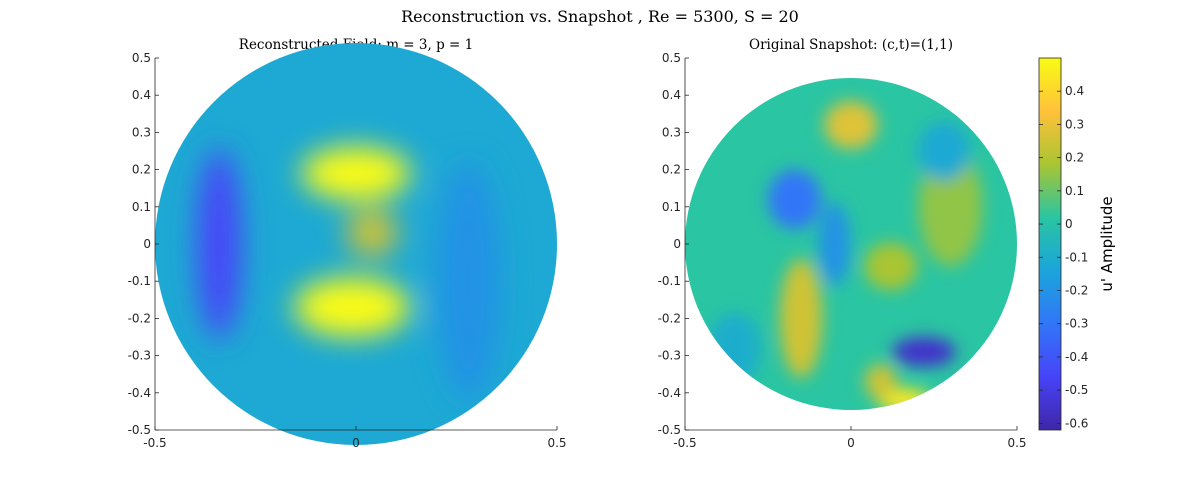  Describe the element at coordinates (1076, 257) in the screenshot. I see `colorbar-tick-label: -0.1` at that location.